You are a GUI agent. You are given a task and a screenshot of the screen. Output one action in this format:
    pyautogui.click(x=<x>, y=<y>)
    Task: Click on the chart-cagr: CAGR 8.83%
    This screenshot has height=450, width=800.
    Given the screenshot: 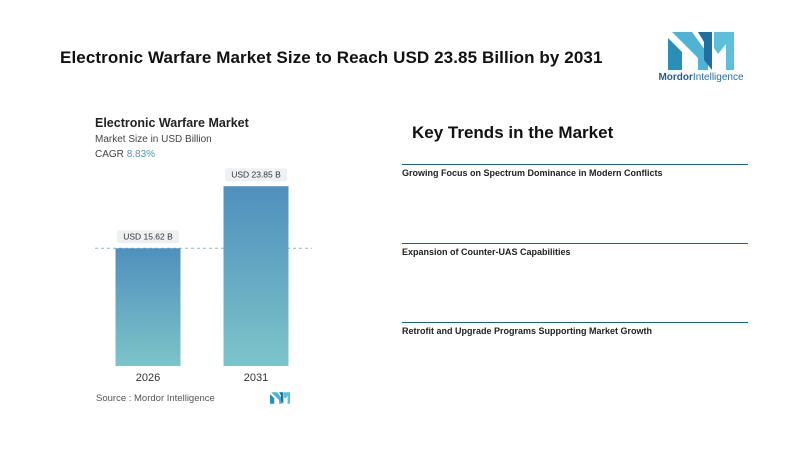 What is the action you would take?
    pyautogui.click(x=125, y=154)
    